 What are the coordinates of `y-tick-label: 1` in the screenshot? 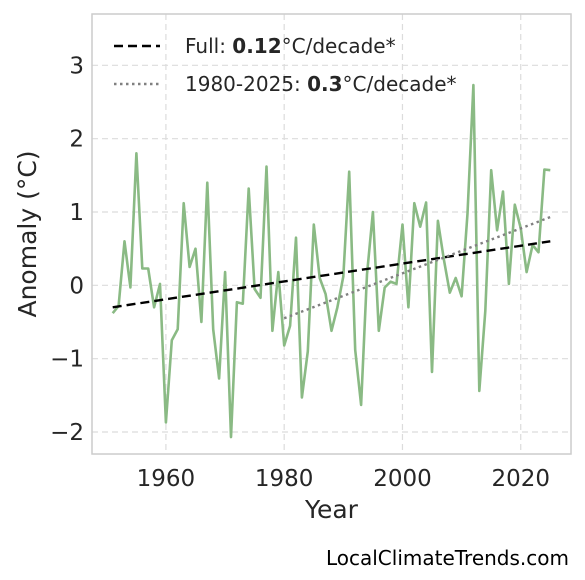 It's located at (76, 213).